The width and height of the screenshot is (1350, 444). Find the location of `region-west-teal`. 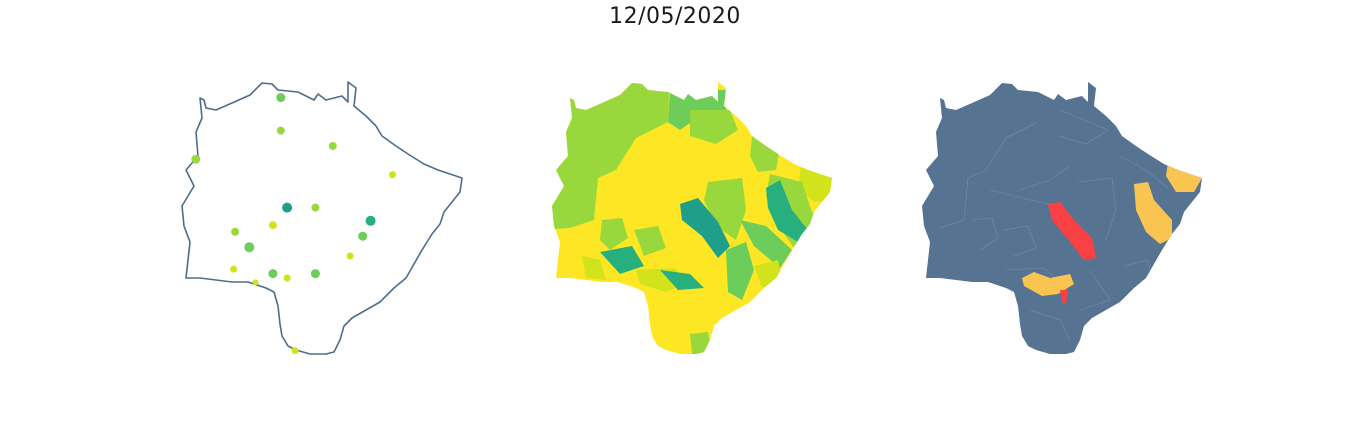

region-west-teal is located at coordinates (622, 260).